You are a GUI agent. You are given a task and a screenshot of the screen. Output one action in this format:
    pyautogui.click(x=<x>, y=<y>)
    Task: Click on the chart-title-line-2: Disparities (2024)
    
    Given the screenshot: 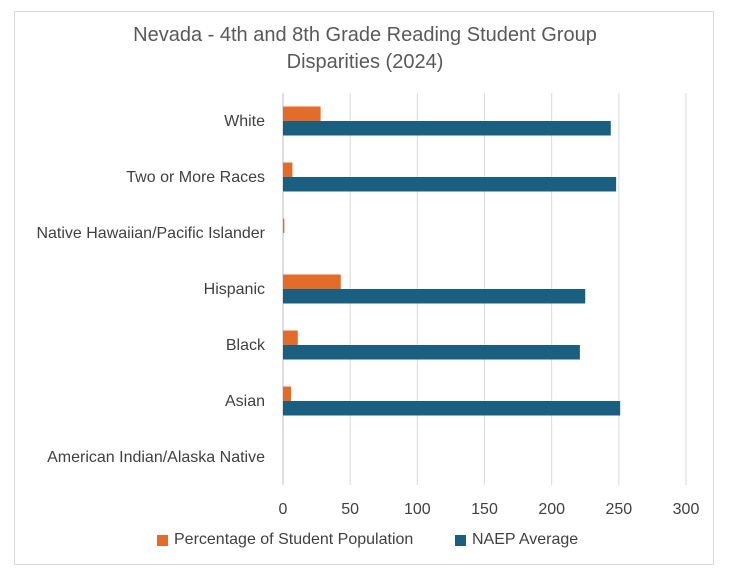 What is the action you would take?
    pyautogui.click(x=365, y=62)
    